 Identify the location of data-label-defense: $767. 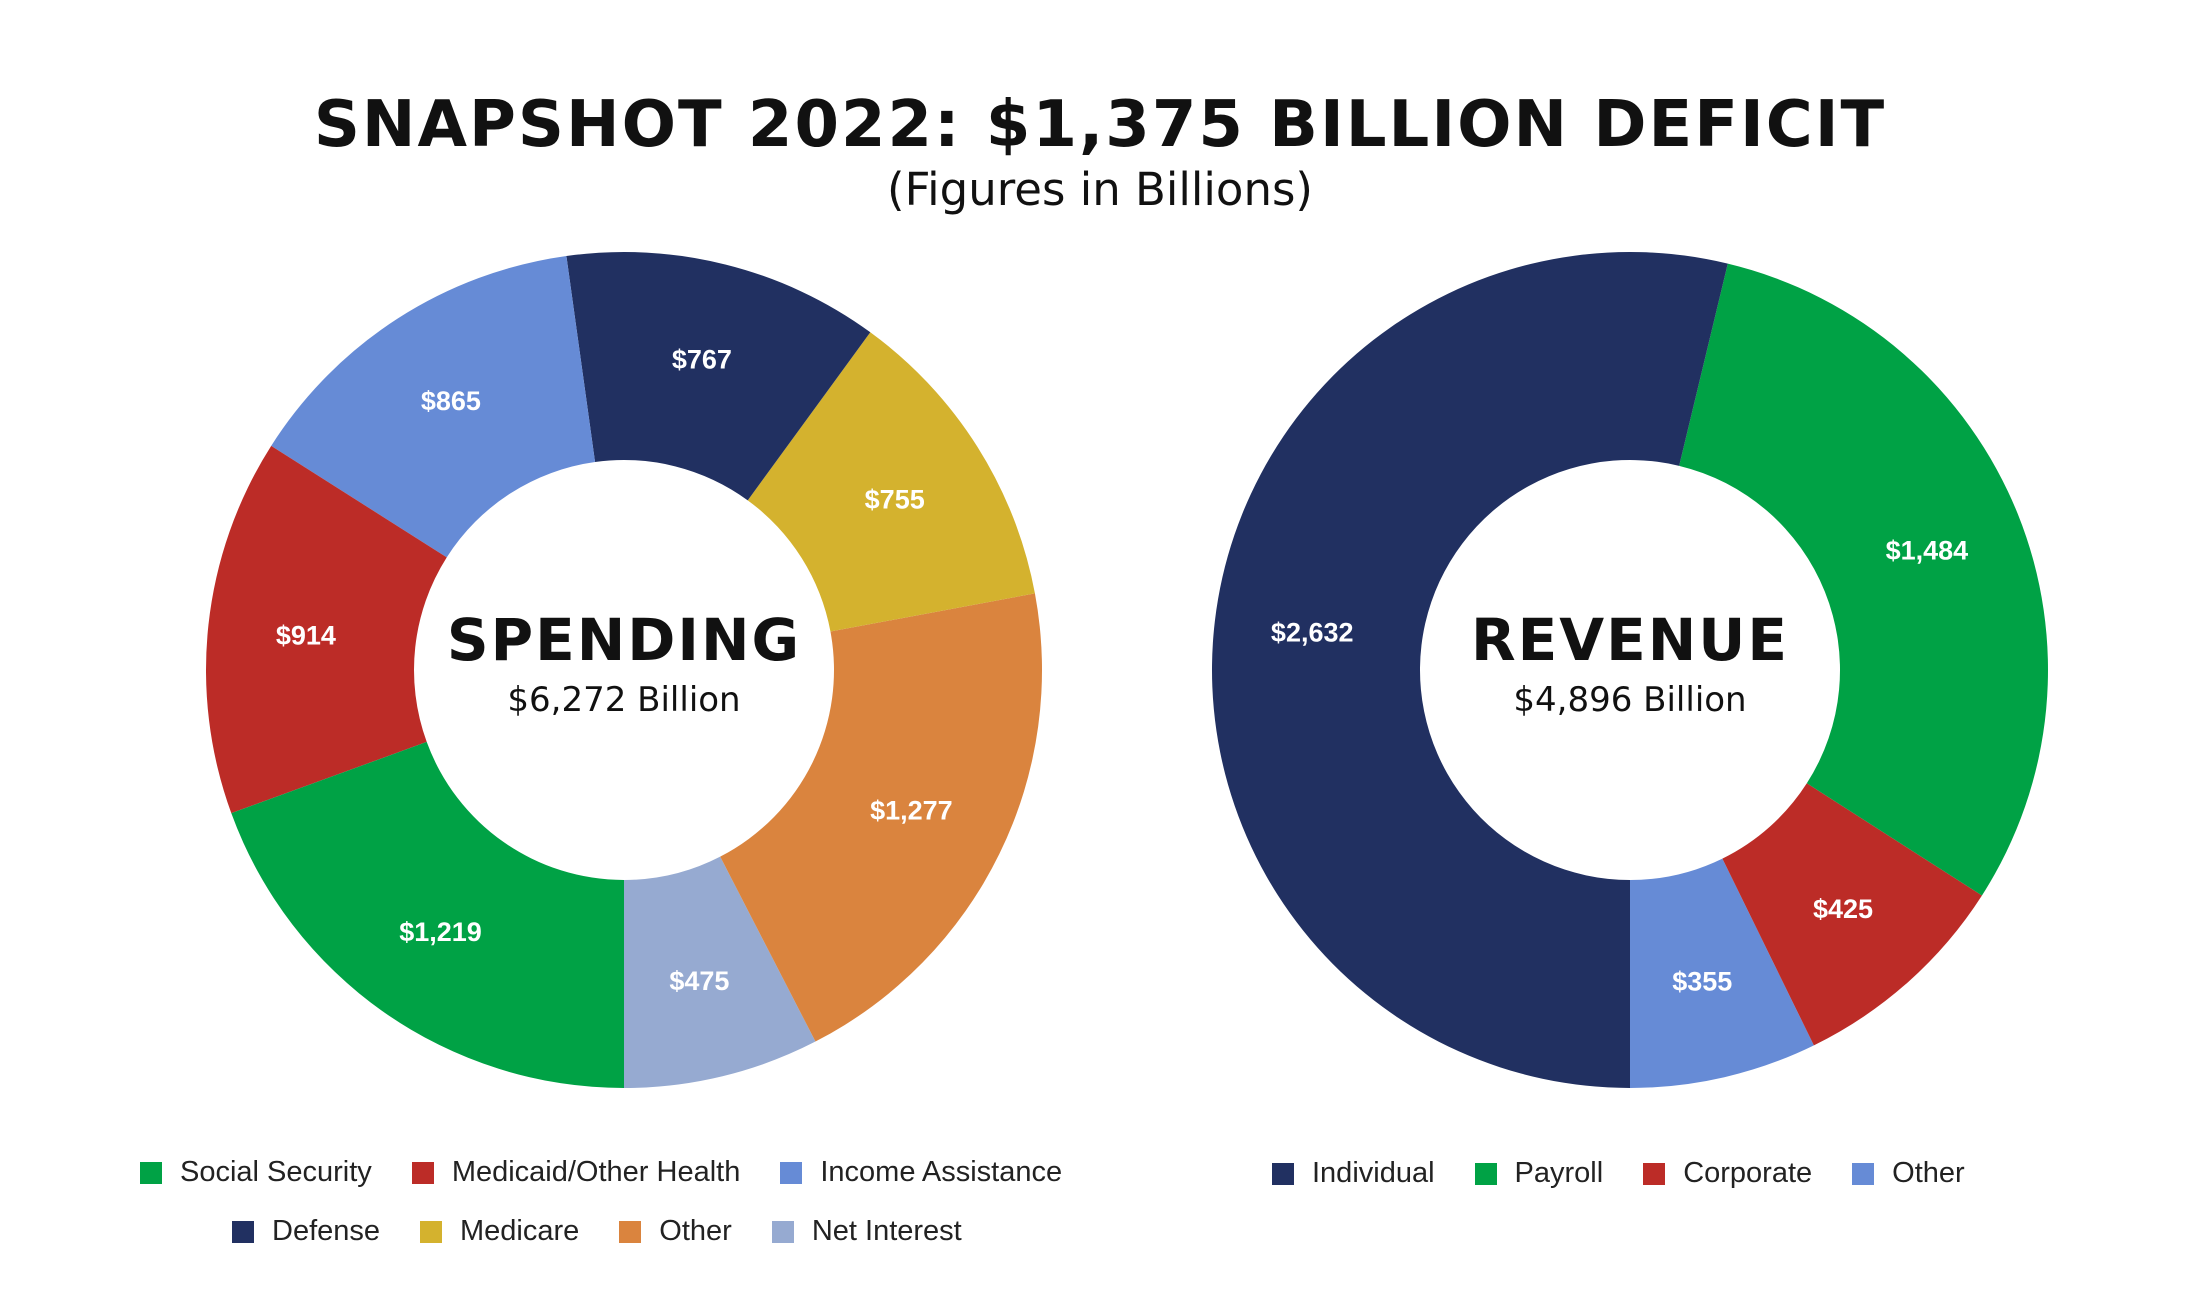
(702, 360).